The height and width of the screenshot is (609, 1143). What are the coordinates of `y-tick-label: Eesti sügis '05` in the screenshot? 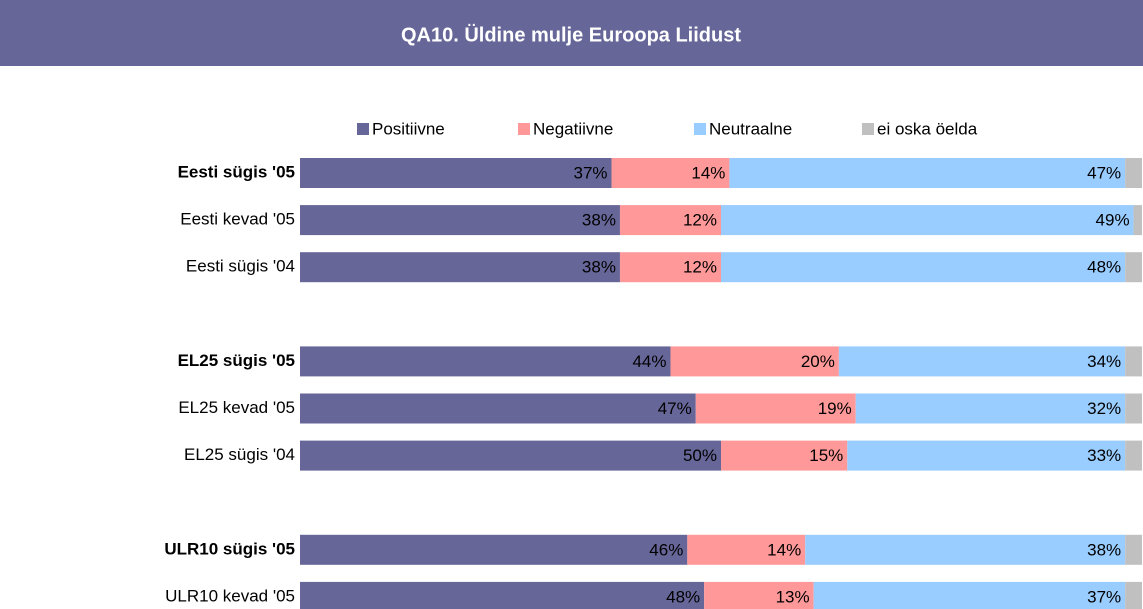 It's located at (236, 171).